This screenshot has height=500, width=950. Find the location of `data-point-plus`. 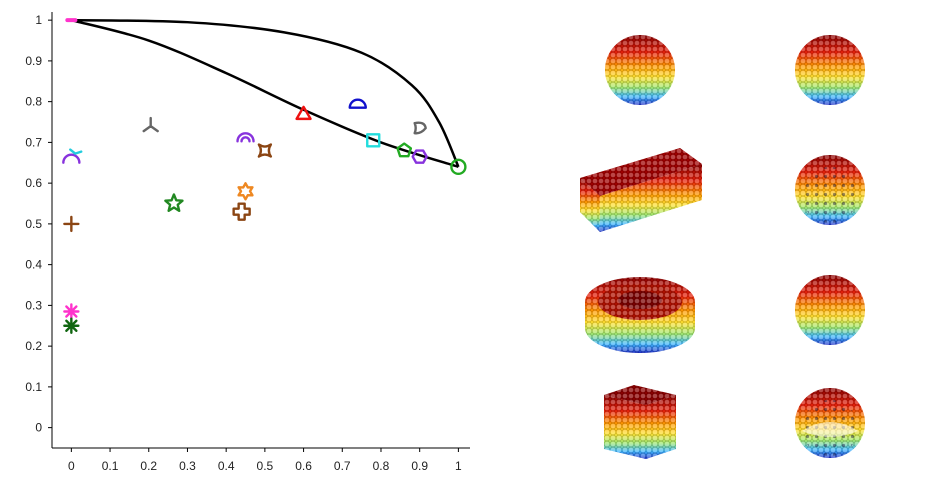

data-point-plus is located at coordinates (71, 224).